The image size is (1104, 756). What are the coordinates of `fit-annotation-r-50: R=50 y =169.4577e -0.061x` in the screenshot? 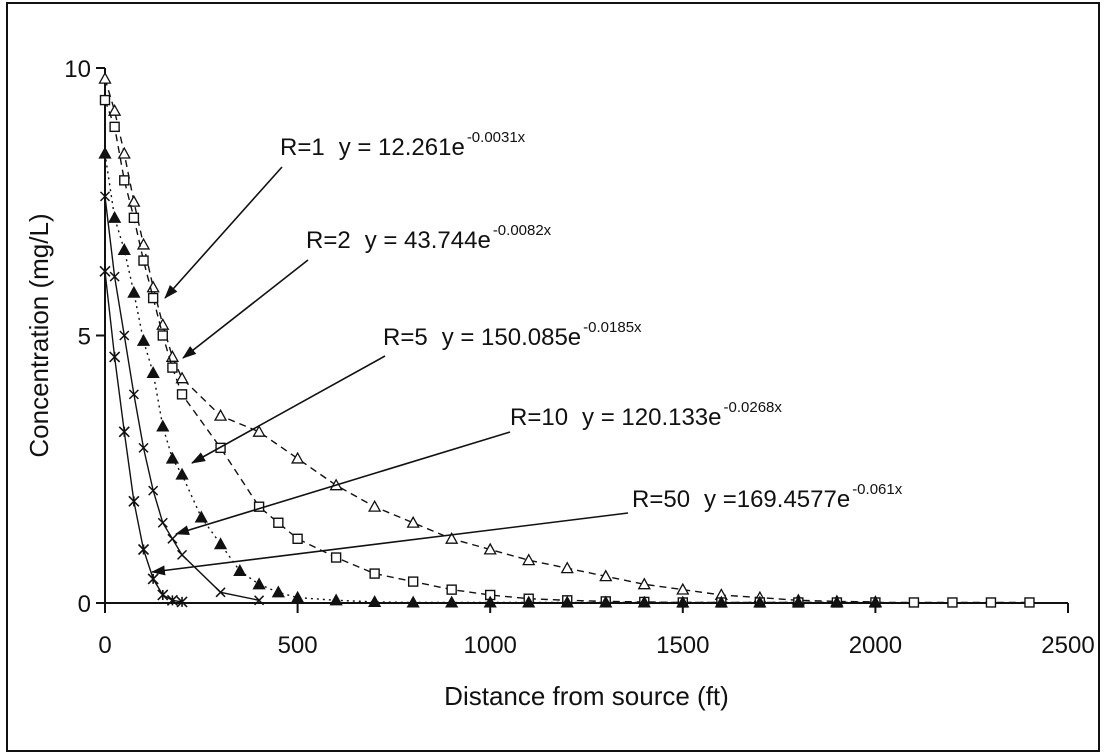 It's located at (527, 528).